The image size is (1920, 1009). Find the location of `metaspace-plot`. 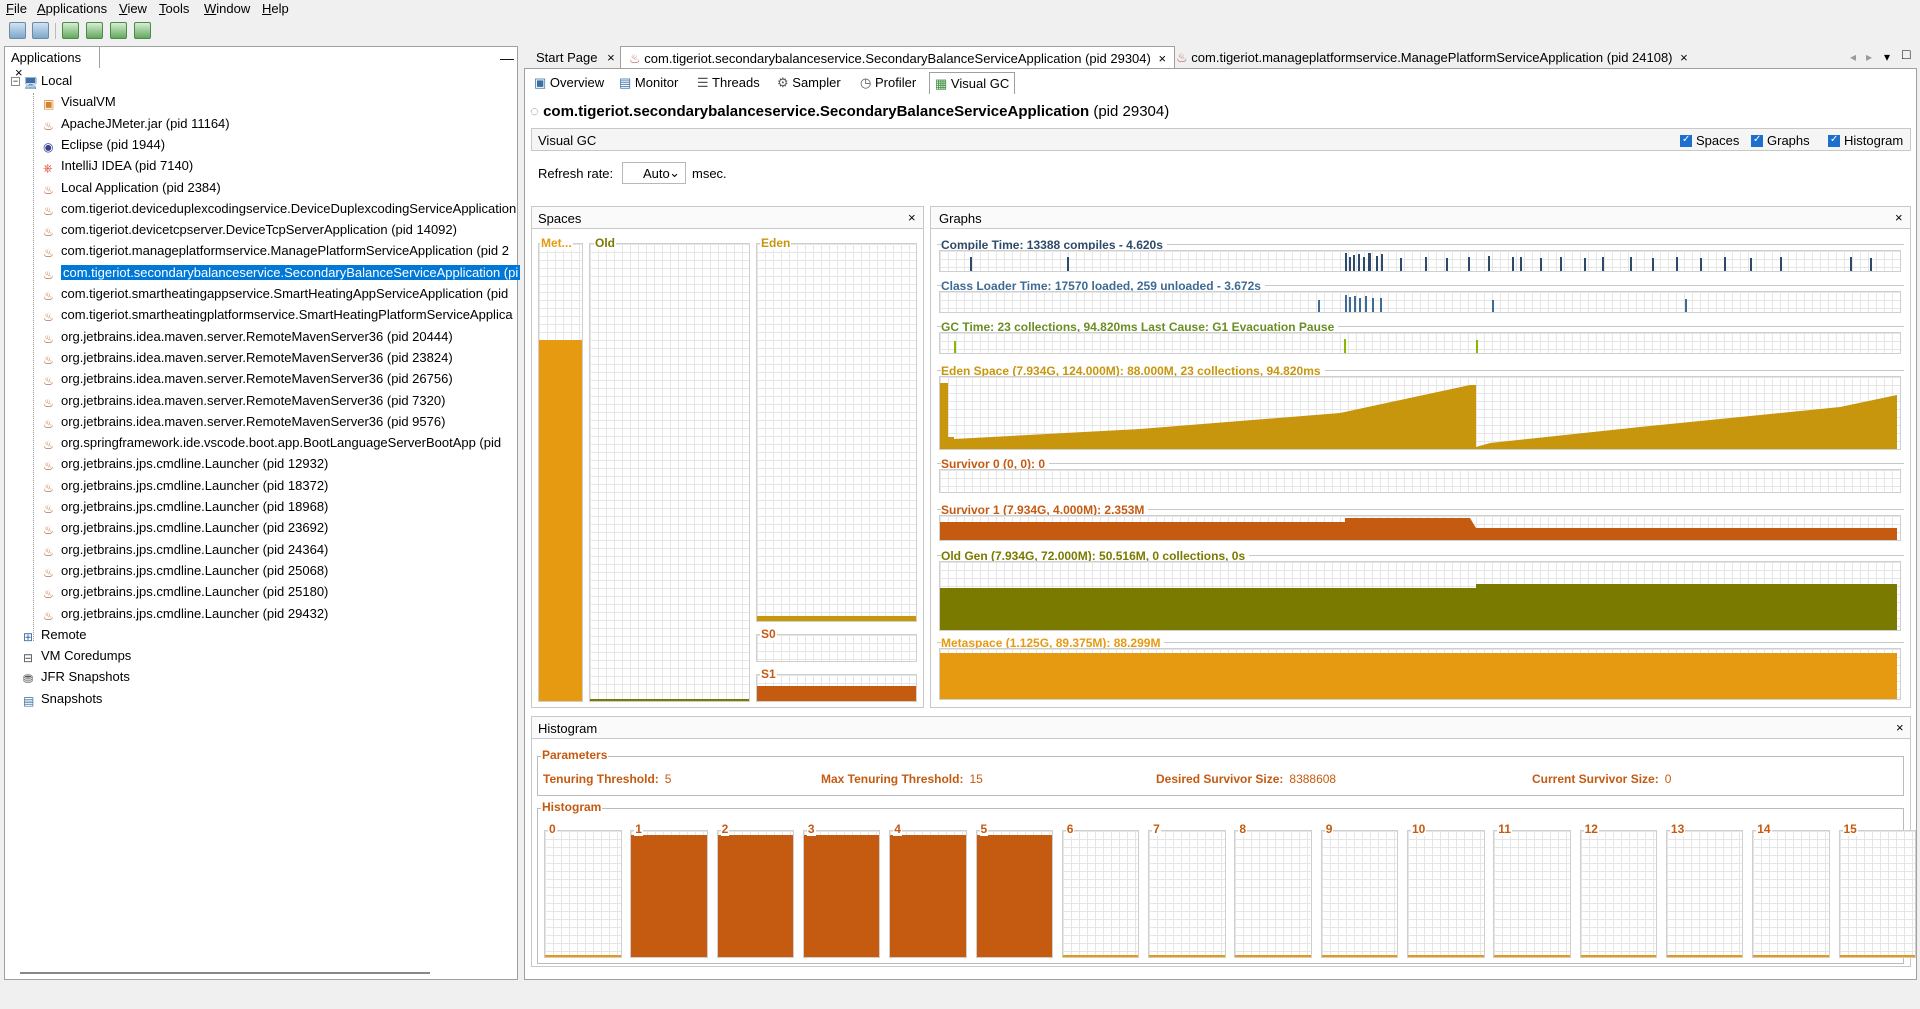

metaspace-plot is located at coordinates (1418, 676).